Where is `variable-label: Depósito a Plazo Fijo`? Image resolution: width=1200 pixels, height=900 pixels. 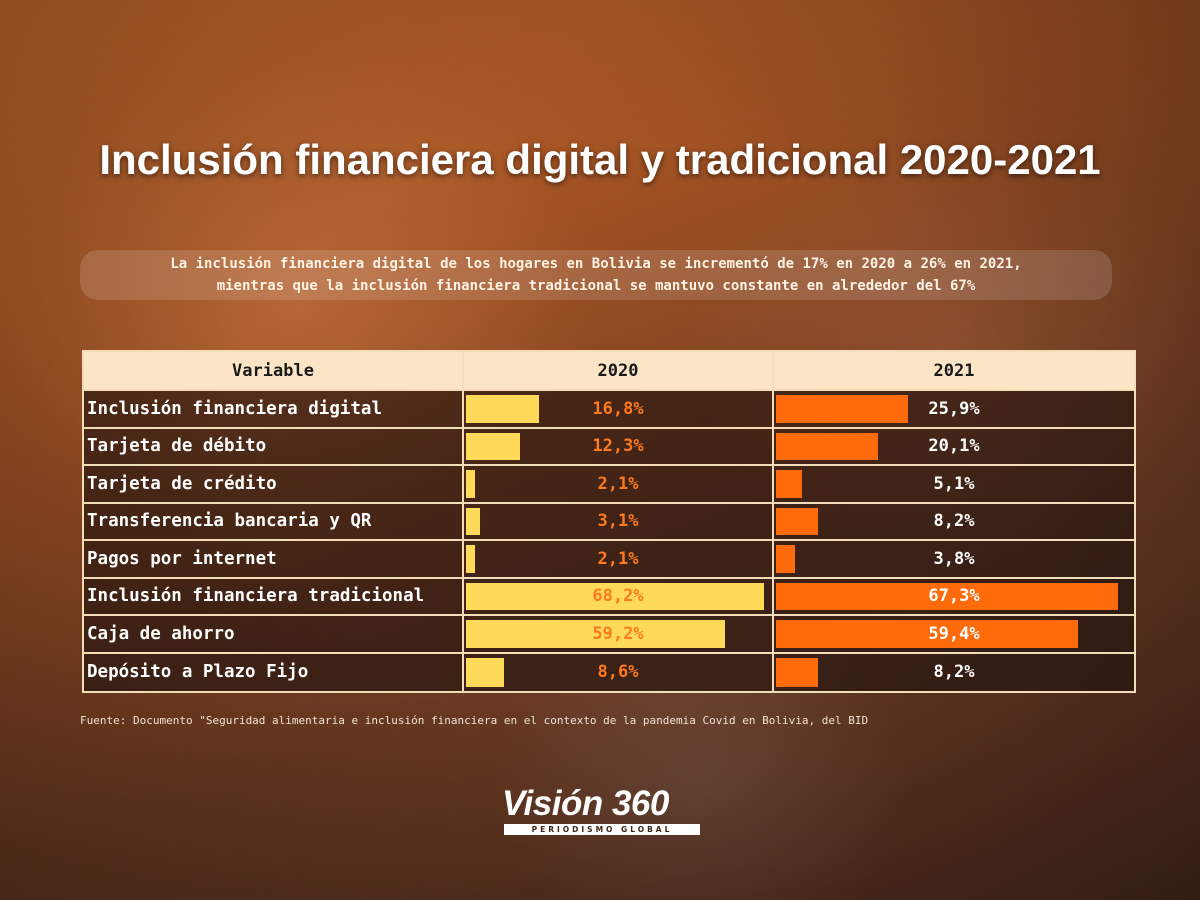 variable-label: Depósito a Plazo Fijo is located at coordinates (198, 672).